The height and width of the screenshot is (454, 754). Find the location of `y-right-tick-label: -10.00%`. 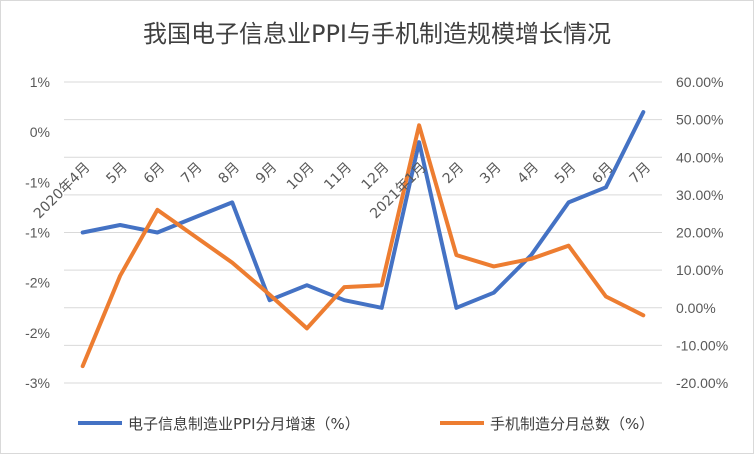

y-right-tick-label: -10.00% is located at coordinates (702, 345).